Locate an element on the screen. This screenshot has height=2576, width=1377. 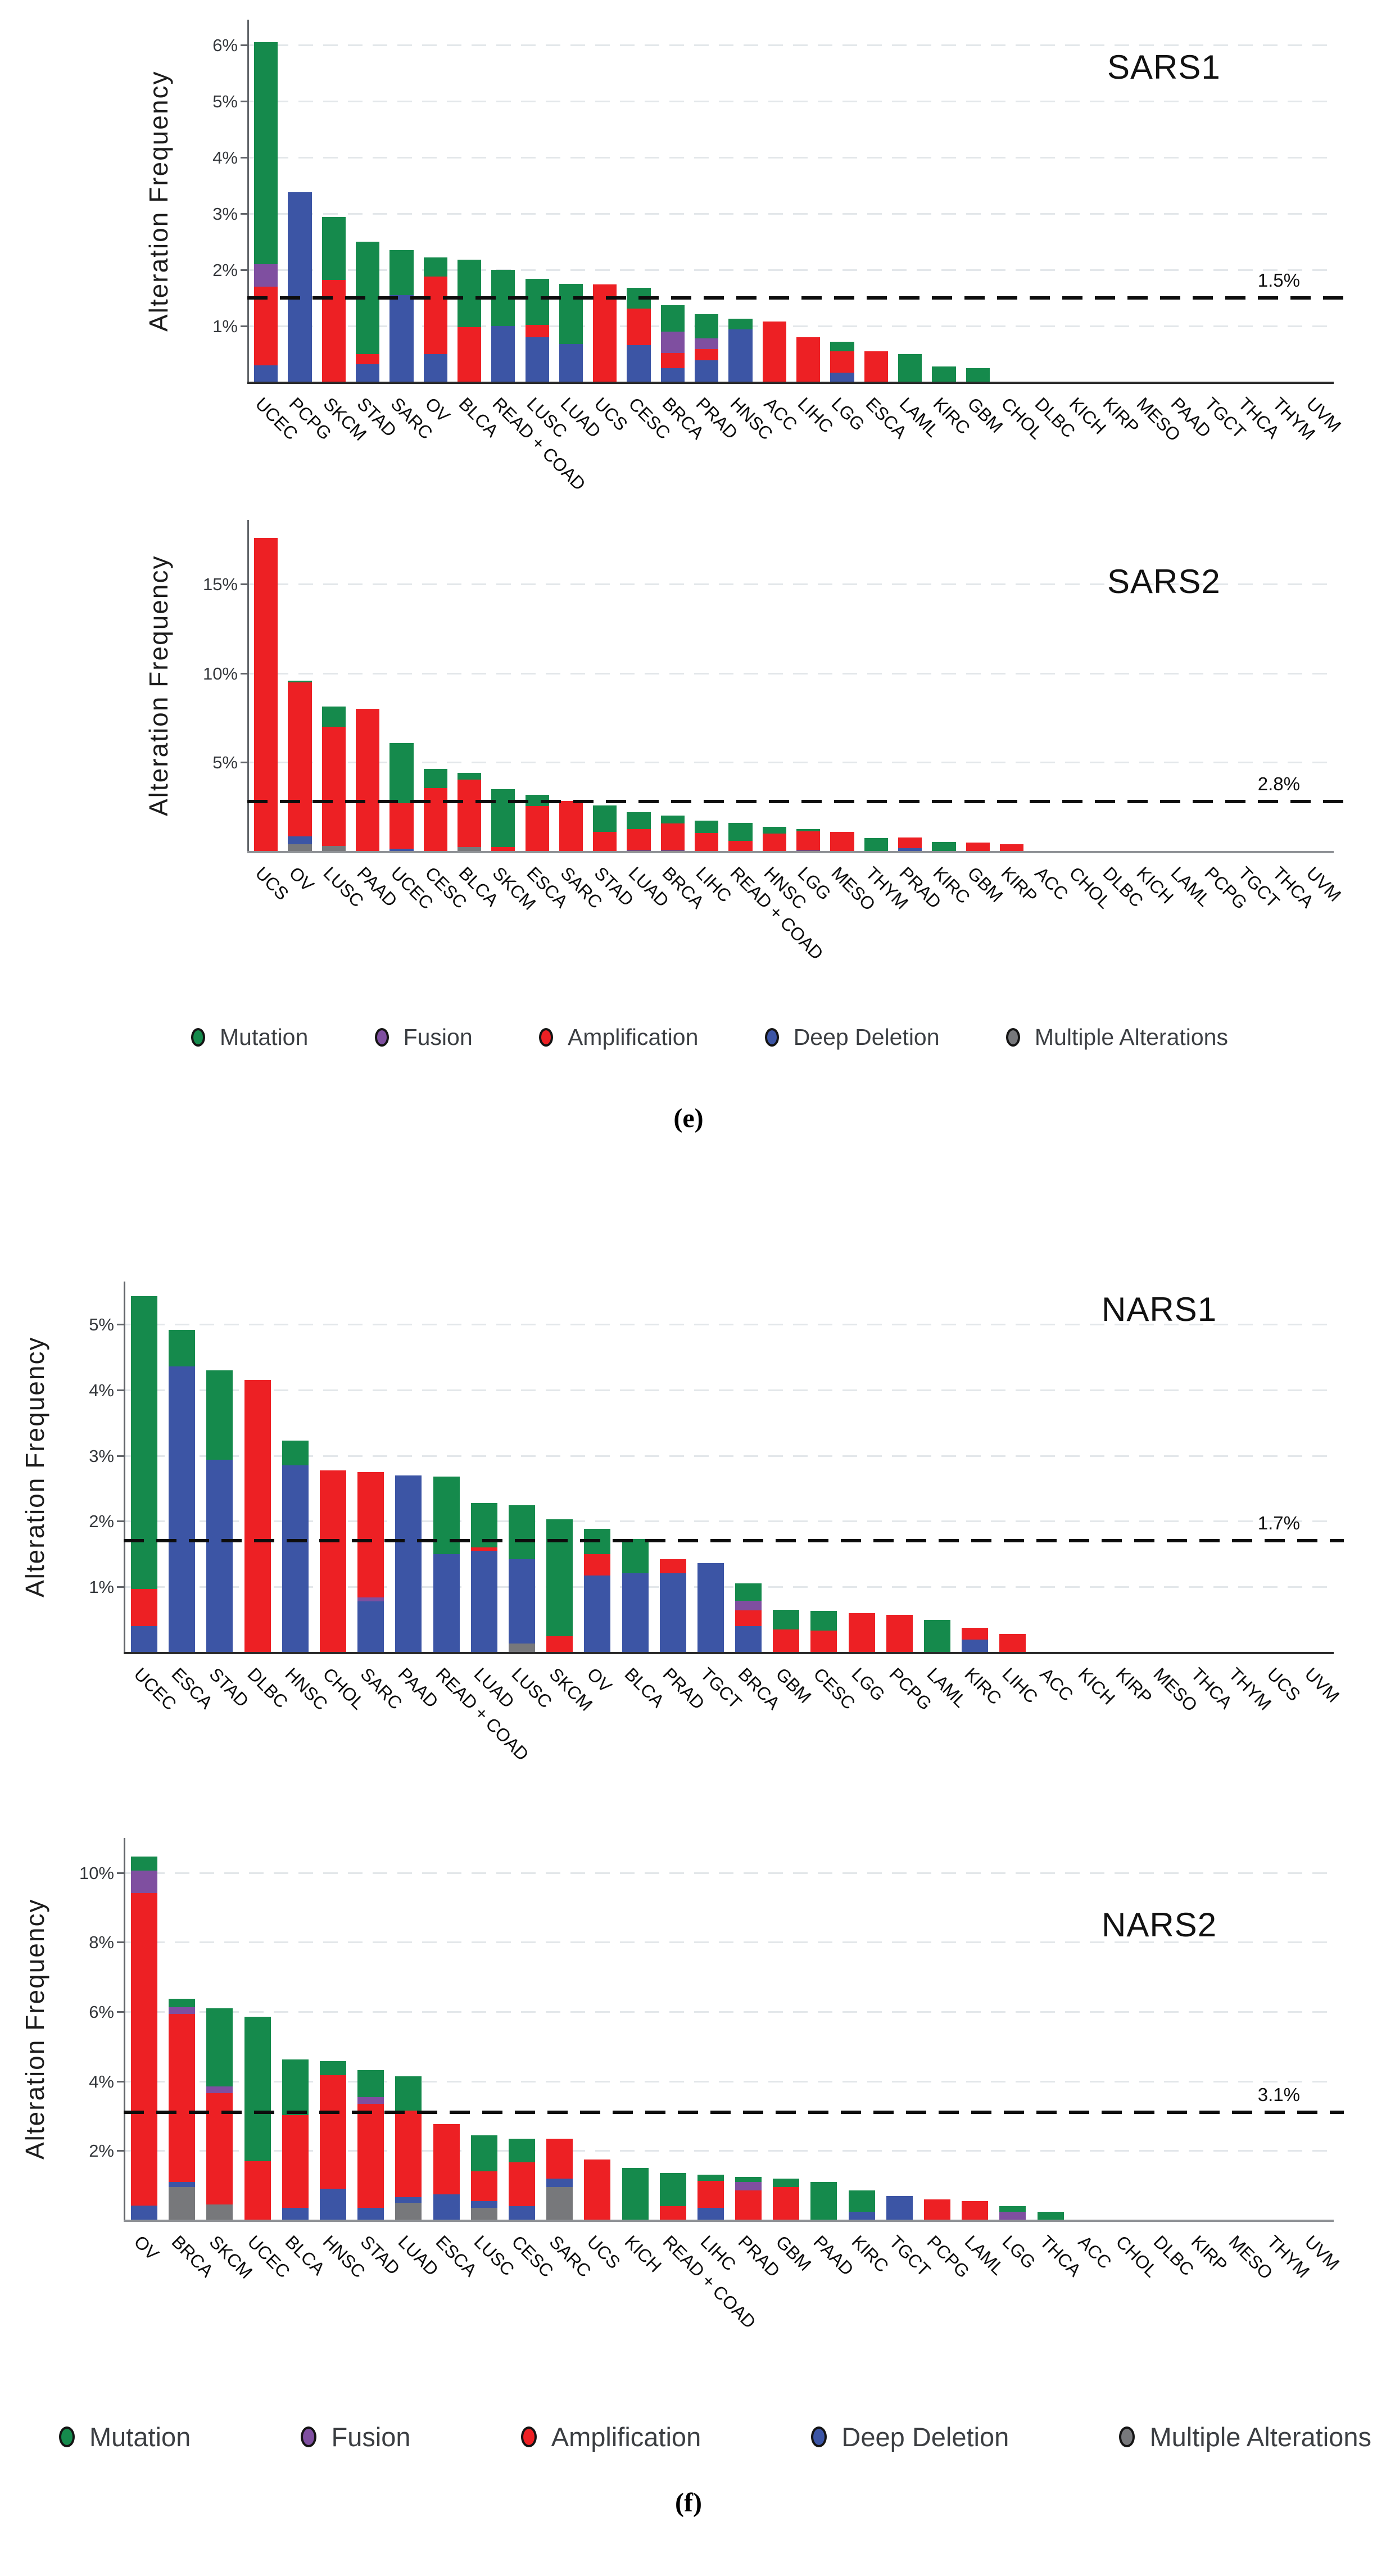
bar-sarc is located at coordinates (559, 2179).